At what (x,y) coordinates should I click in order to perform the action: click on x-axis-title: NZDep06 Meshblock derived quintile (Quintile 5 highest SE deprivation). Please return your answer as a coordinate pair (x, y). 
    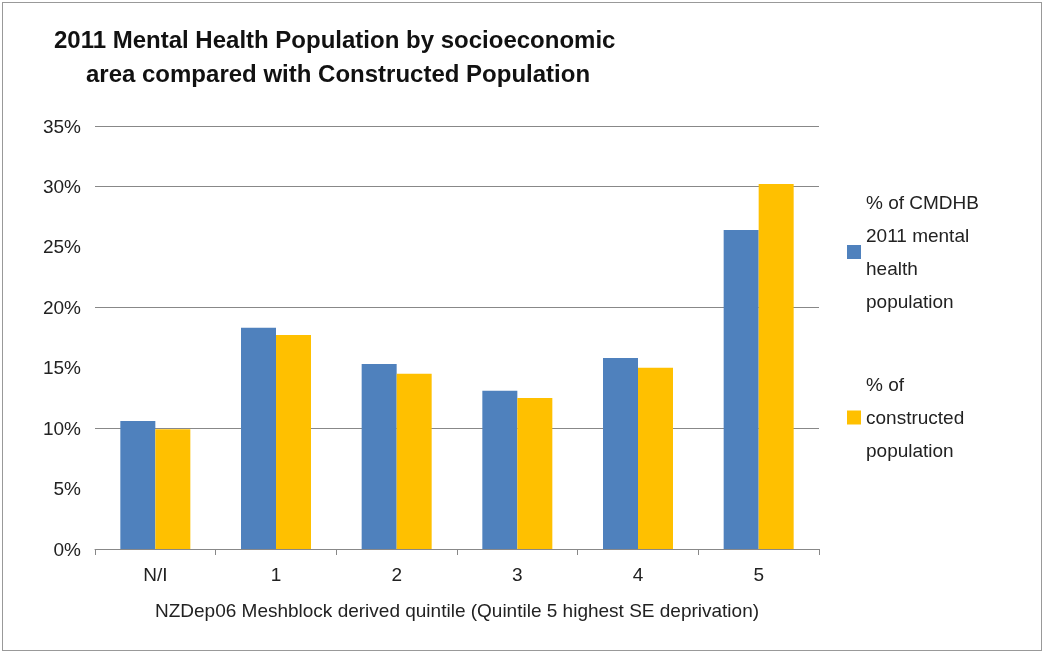
    Looking at the image, I should click on (457, 610).